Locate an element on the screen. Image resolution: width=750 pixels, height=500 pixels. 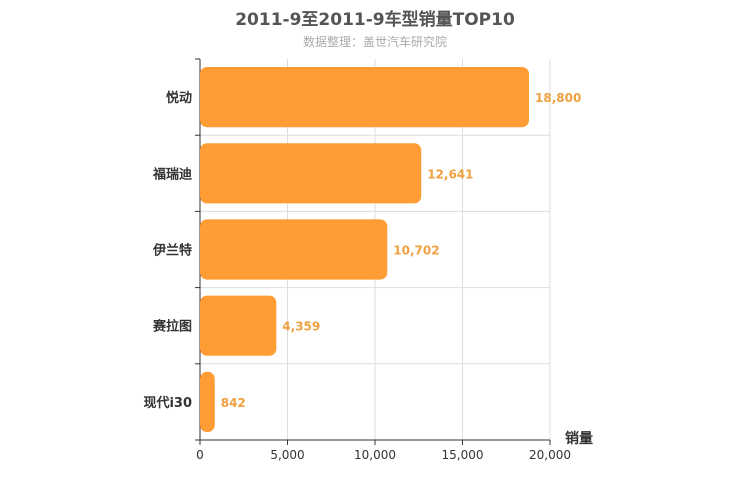
x-tick-label: 10,000 is located at coordinates (375, 455).